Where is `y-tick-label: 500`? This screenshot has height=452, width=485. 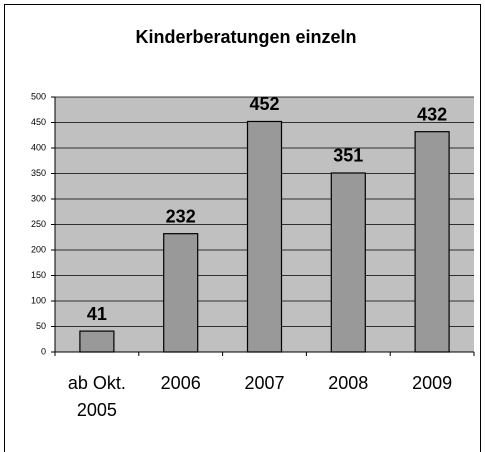 y-tick-label: 500 is located at coordinates (38, 96).